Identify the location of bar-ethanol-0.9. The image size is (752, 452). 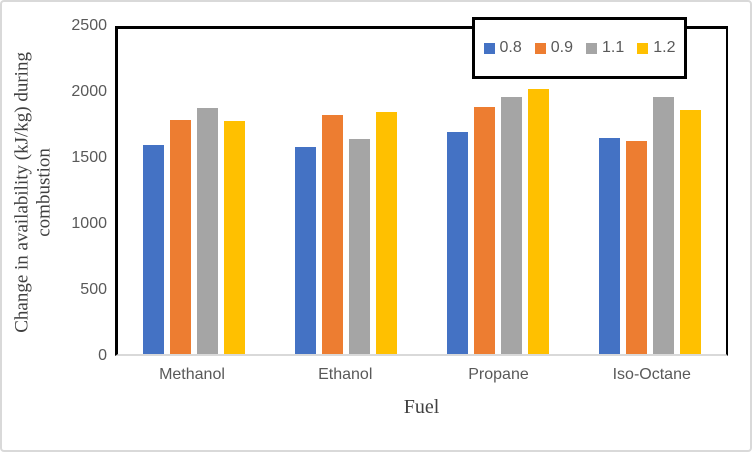
(332, 234).